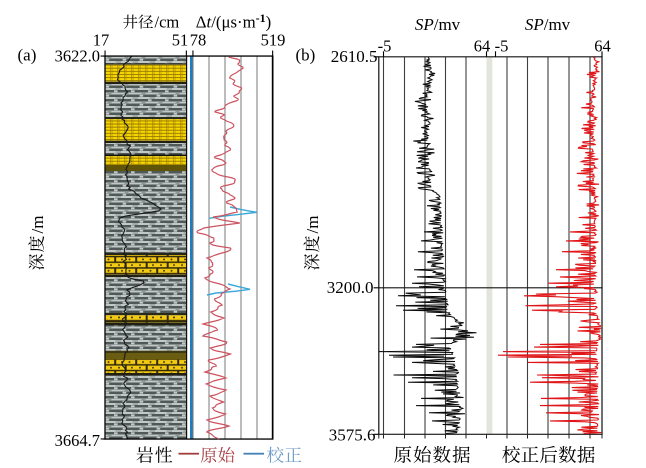  I want to click on svg-text: 78, so click(198, 40).